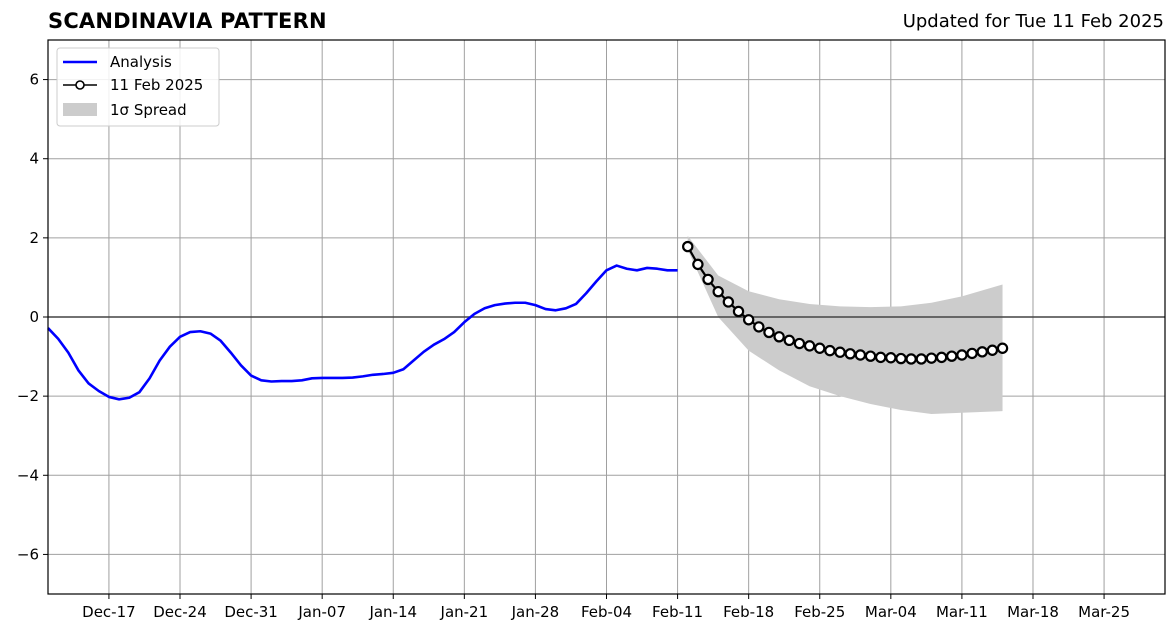 This screenshot has width=1176, height=633. I want to click on y-tick-label: −6, so click(28, 554).